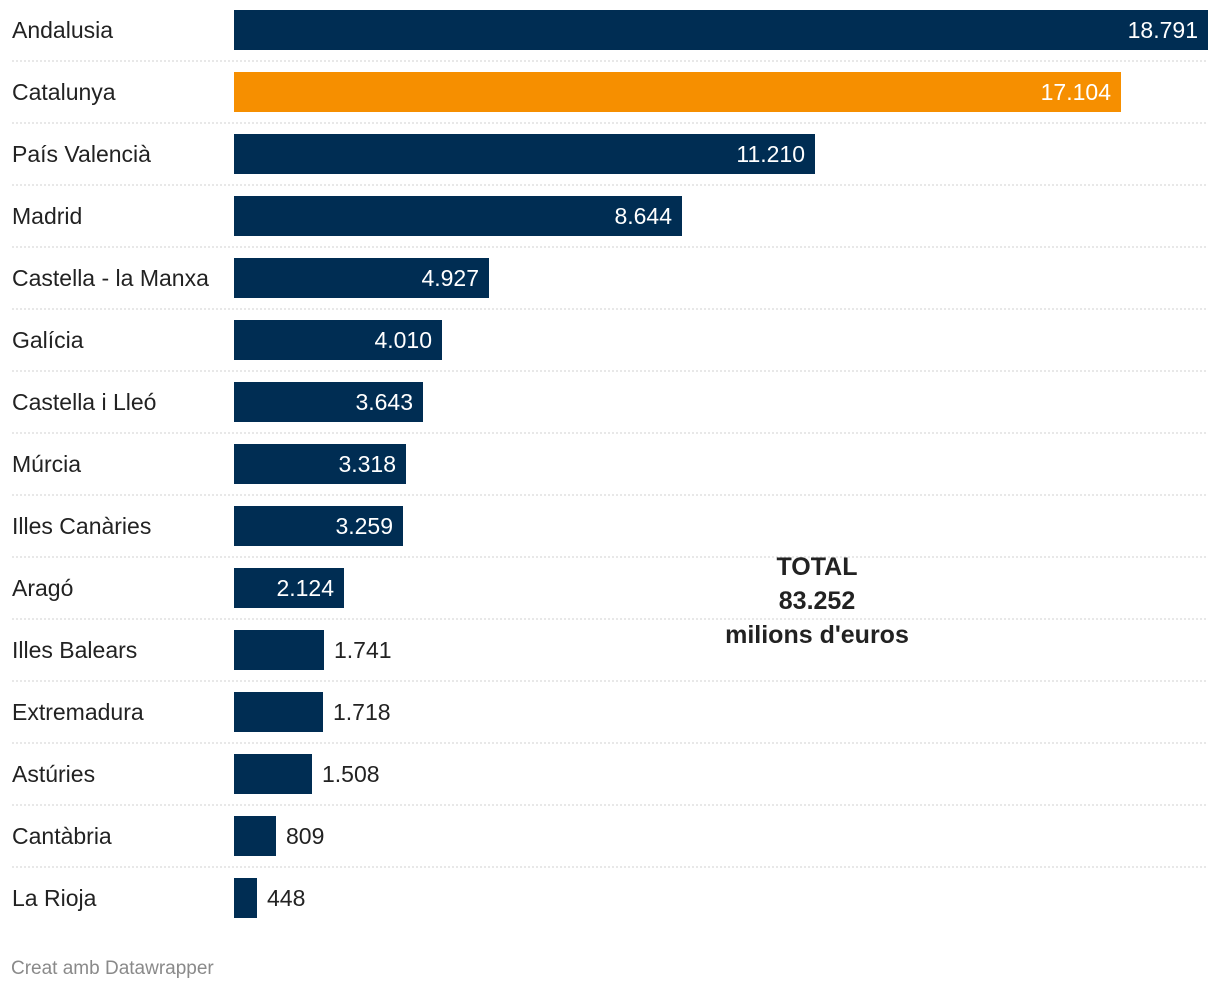  I want to click on row-label: Castella - la Manxa, so click(110, 278).